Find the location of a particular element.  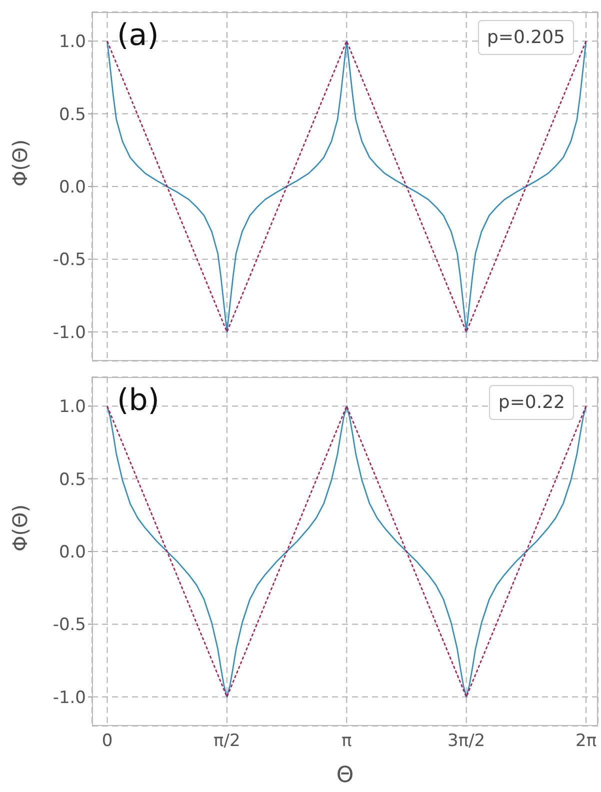

annotation: (a) is located at coordinates (138, 35).